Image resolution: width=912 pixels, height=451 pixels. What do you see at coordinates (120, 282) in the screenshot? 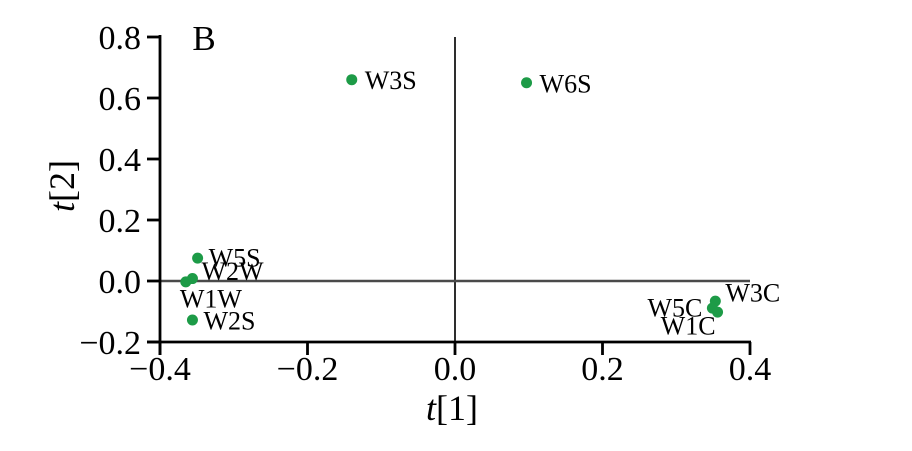
I see `y-tick-label: 0.0` at bounding box center [120, 282].